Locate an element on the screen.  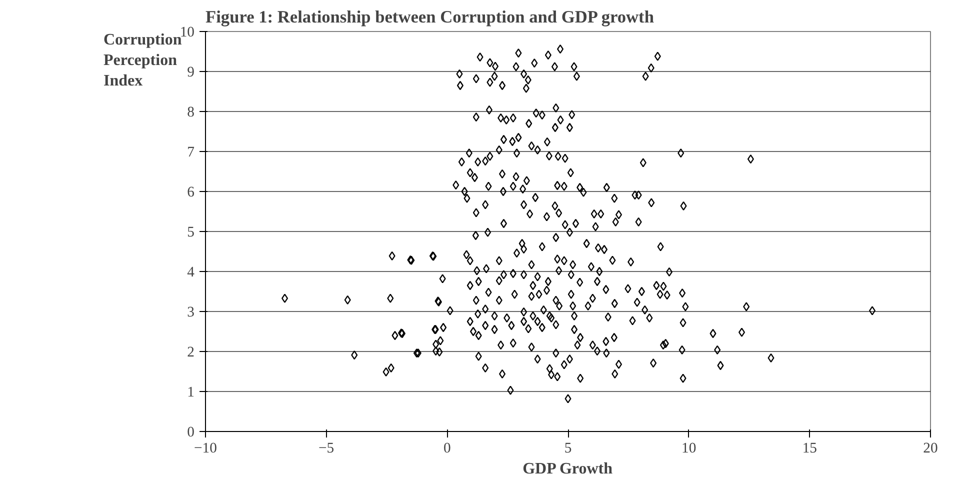
y-tick-label: 2 is located at coordinates (190, 352).